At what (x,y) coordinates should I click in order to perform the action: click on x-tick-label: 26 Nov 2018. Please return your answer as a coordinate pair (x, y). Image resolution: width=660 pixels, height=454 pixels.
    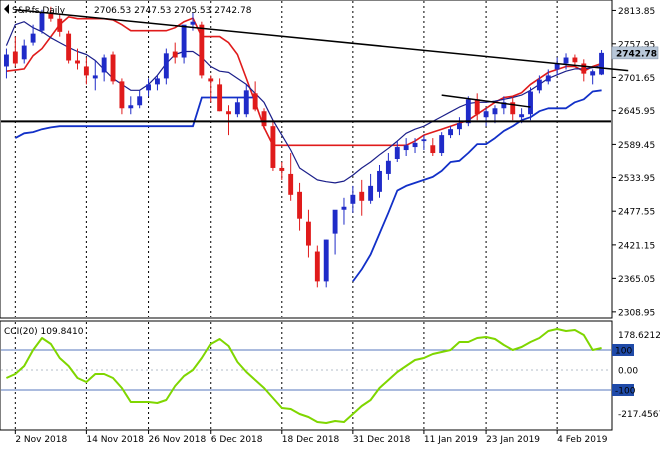
    Looking at the image, I should click on (178, 440).